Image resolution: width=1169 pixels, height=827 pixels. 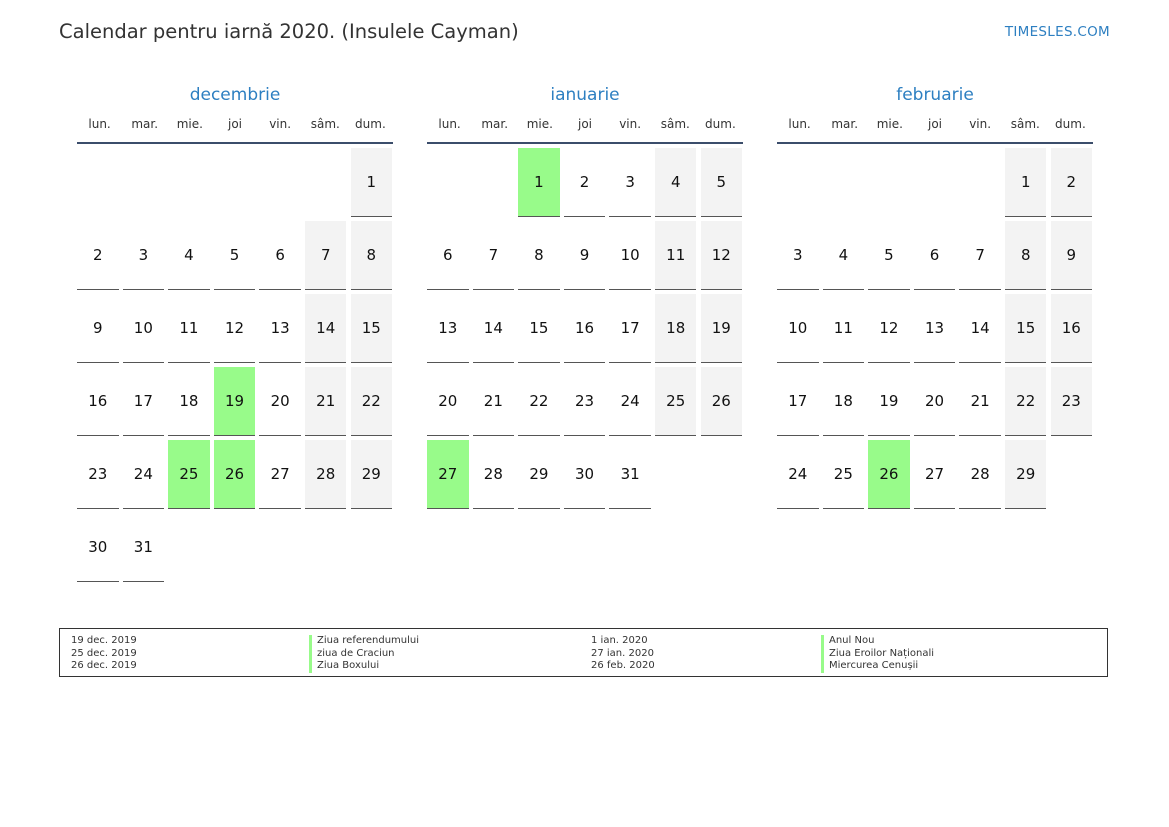 I want to click on holiday-day-cell: 19, so click(x=234, y=401).